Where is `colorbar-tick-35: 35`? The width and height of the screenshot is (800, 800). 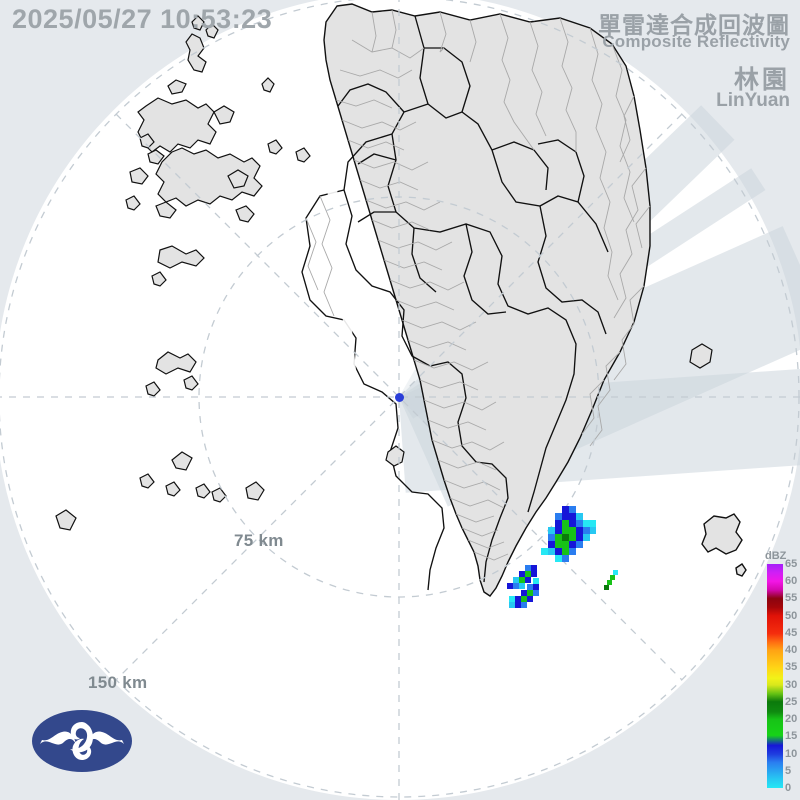 colorbar-tick-35: 35 is located at coordinates (791, 667).